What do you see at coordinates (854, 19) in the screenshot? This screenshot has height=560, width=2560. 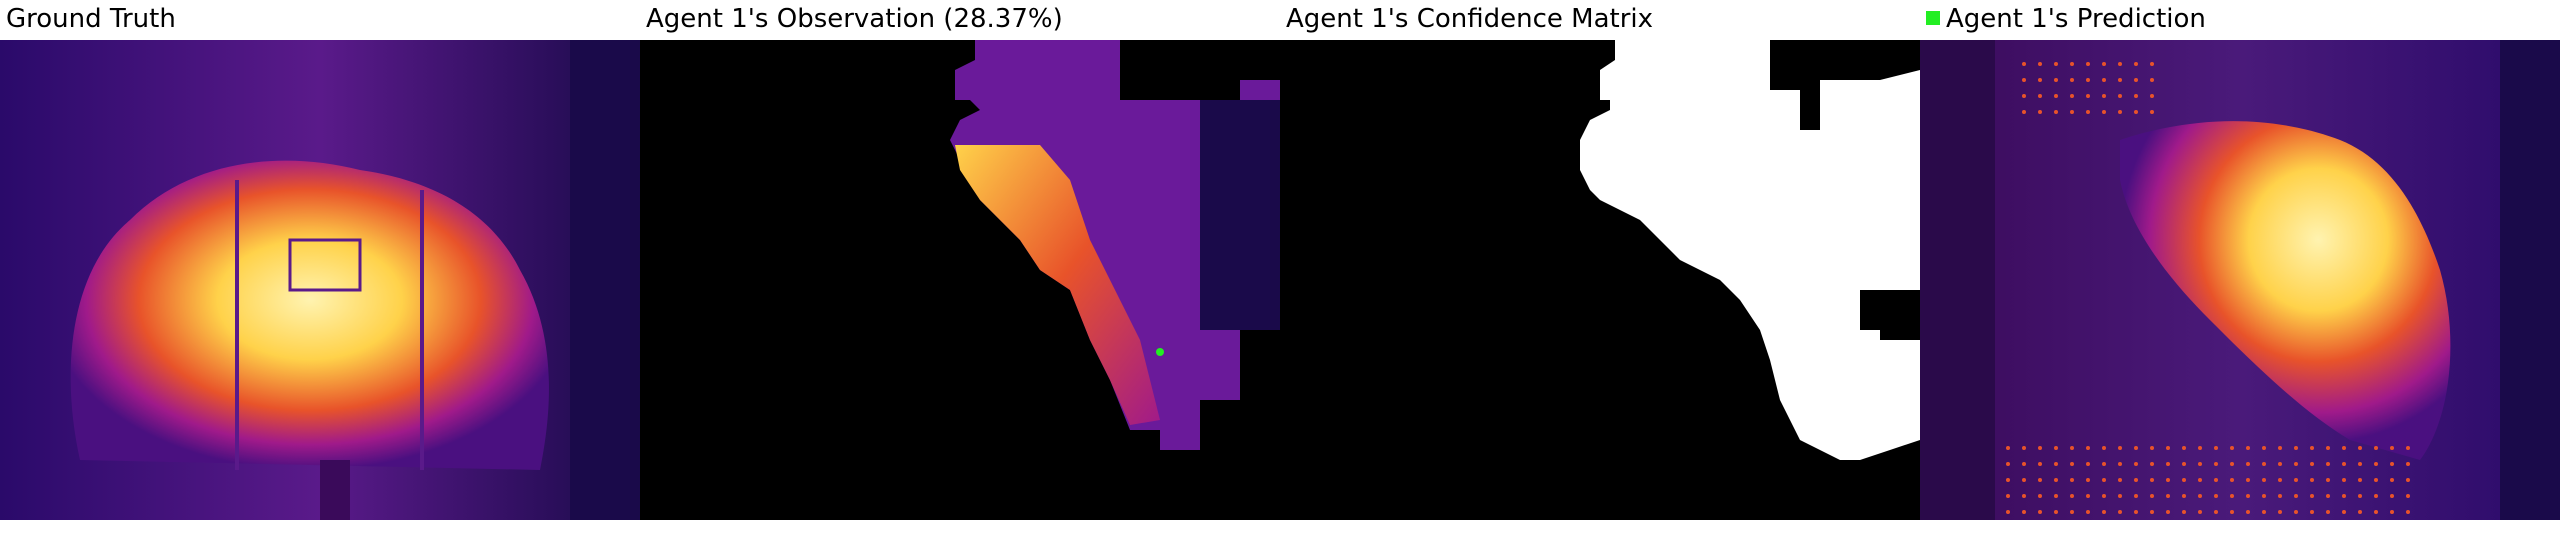 I see `title-agent-observation: Agent 1's Observation (28.37%)` at bounding box center [854, 19].